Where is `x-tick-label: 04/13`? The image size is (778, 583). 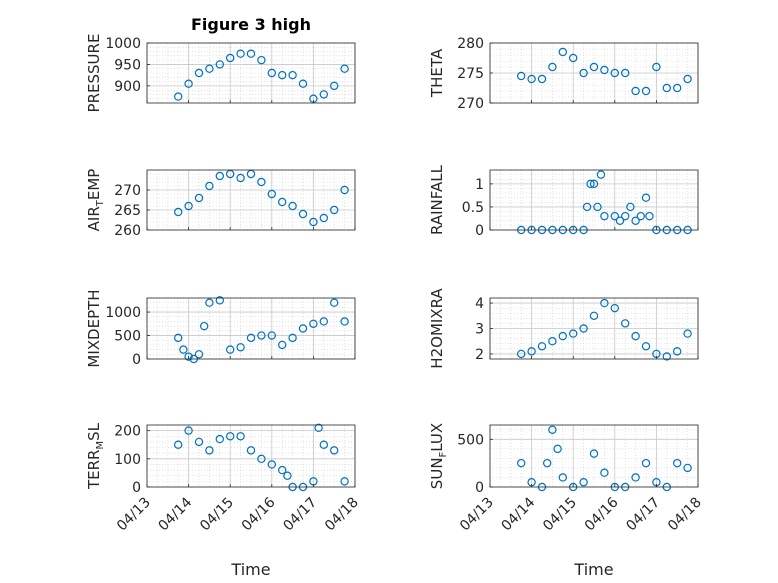 x-tick-label: 04/13 is located at coordinates (477, 515).